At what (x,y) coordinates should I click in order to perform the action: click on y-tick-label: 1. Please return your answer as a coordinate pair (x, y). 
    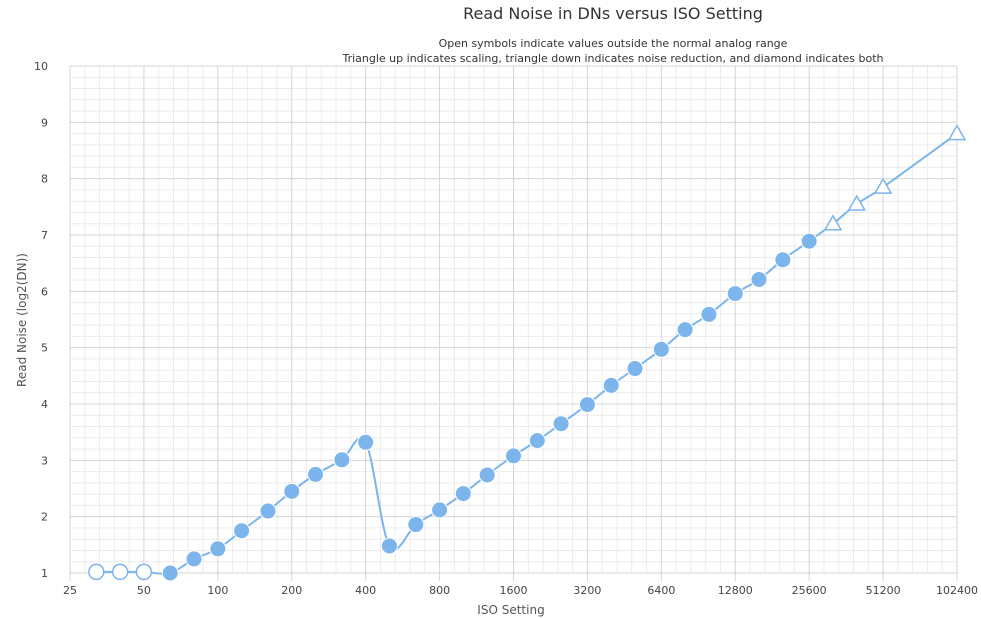
    Looking at the image, I should click on (44, 573).